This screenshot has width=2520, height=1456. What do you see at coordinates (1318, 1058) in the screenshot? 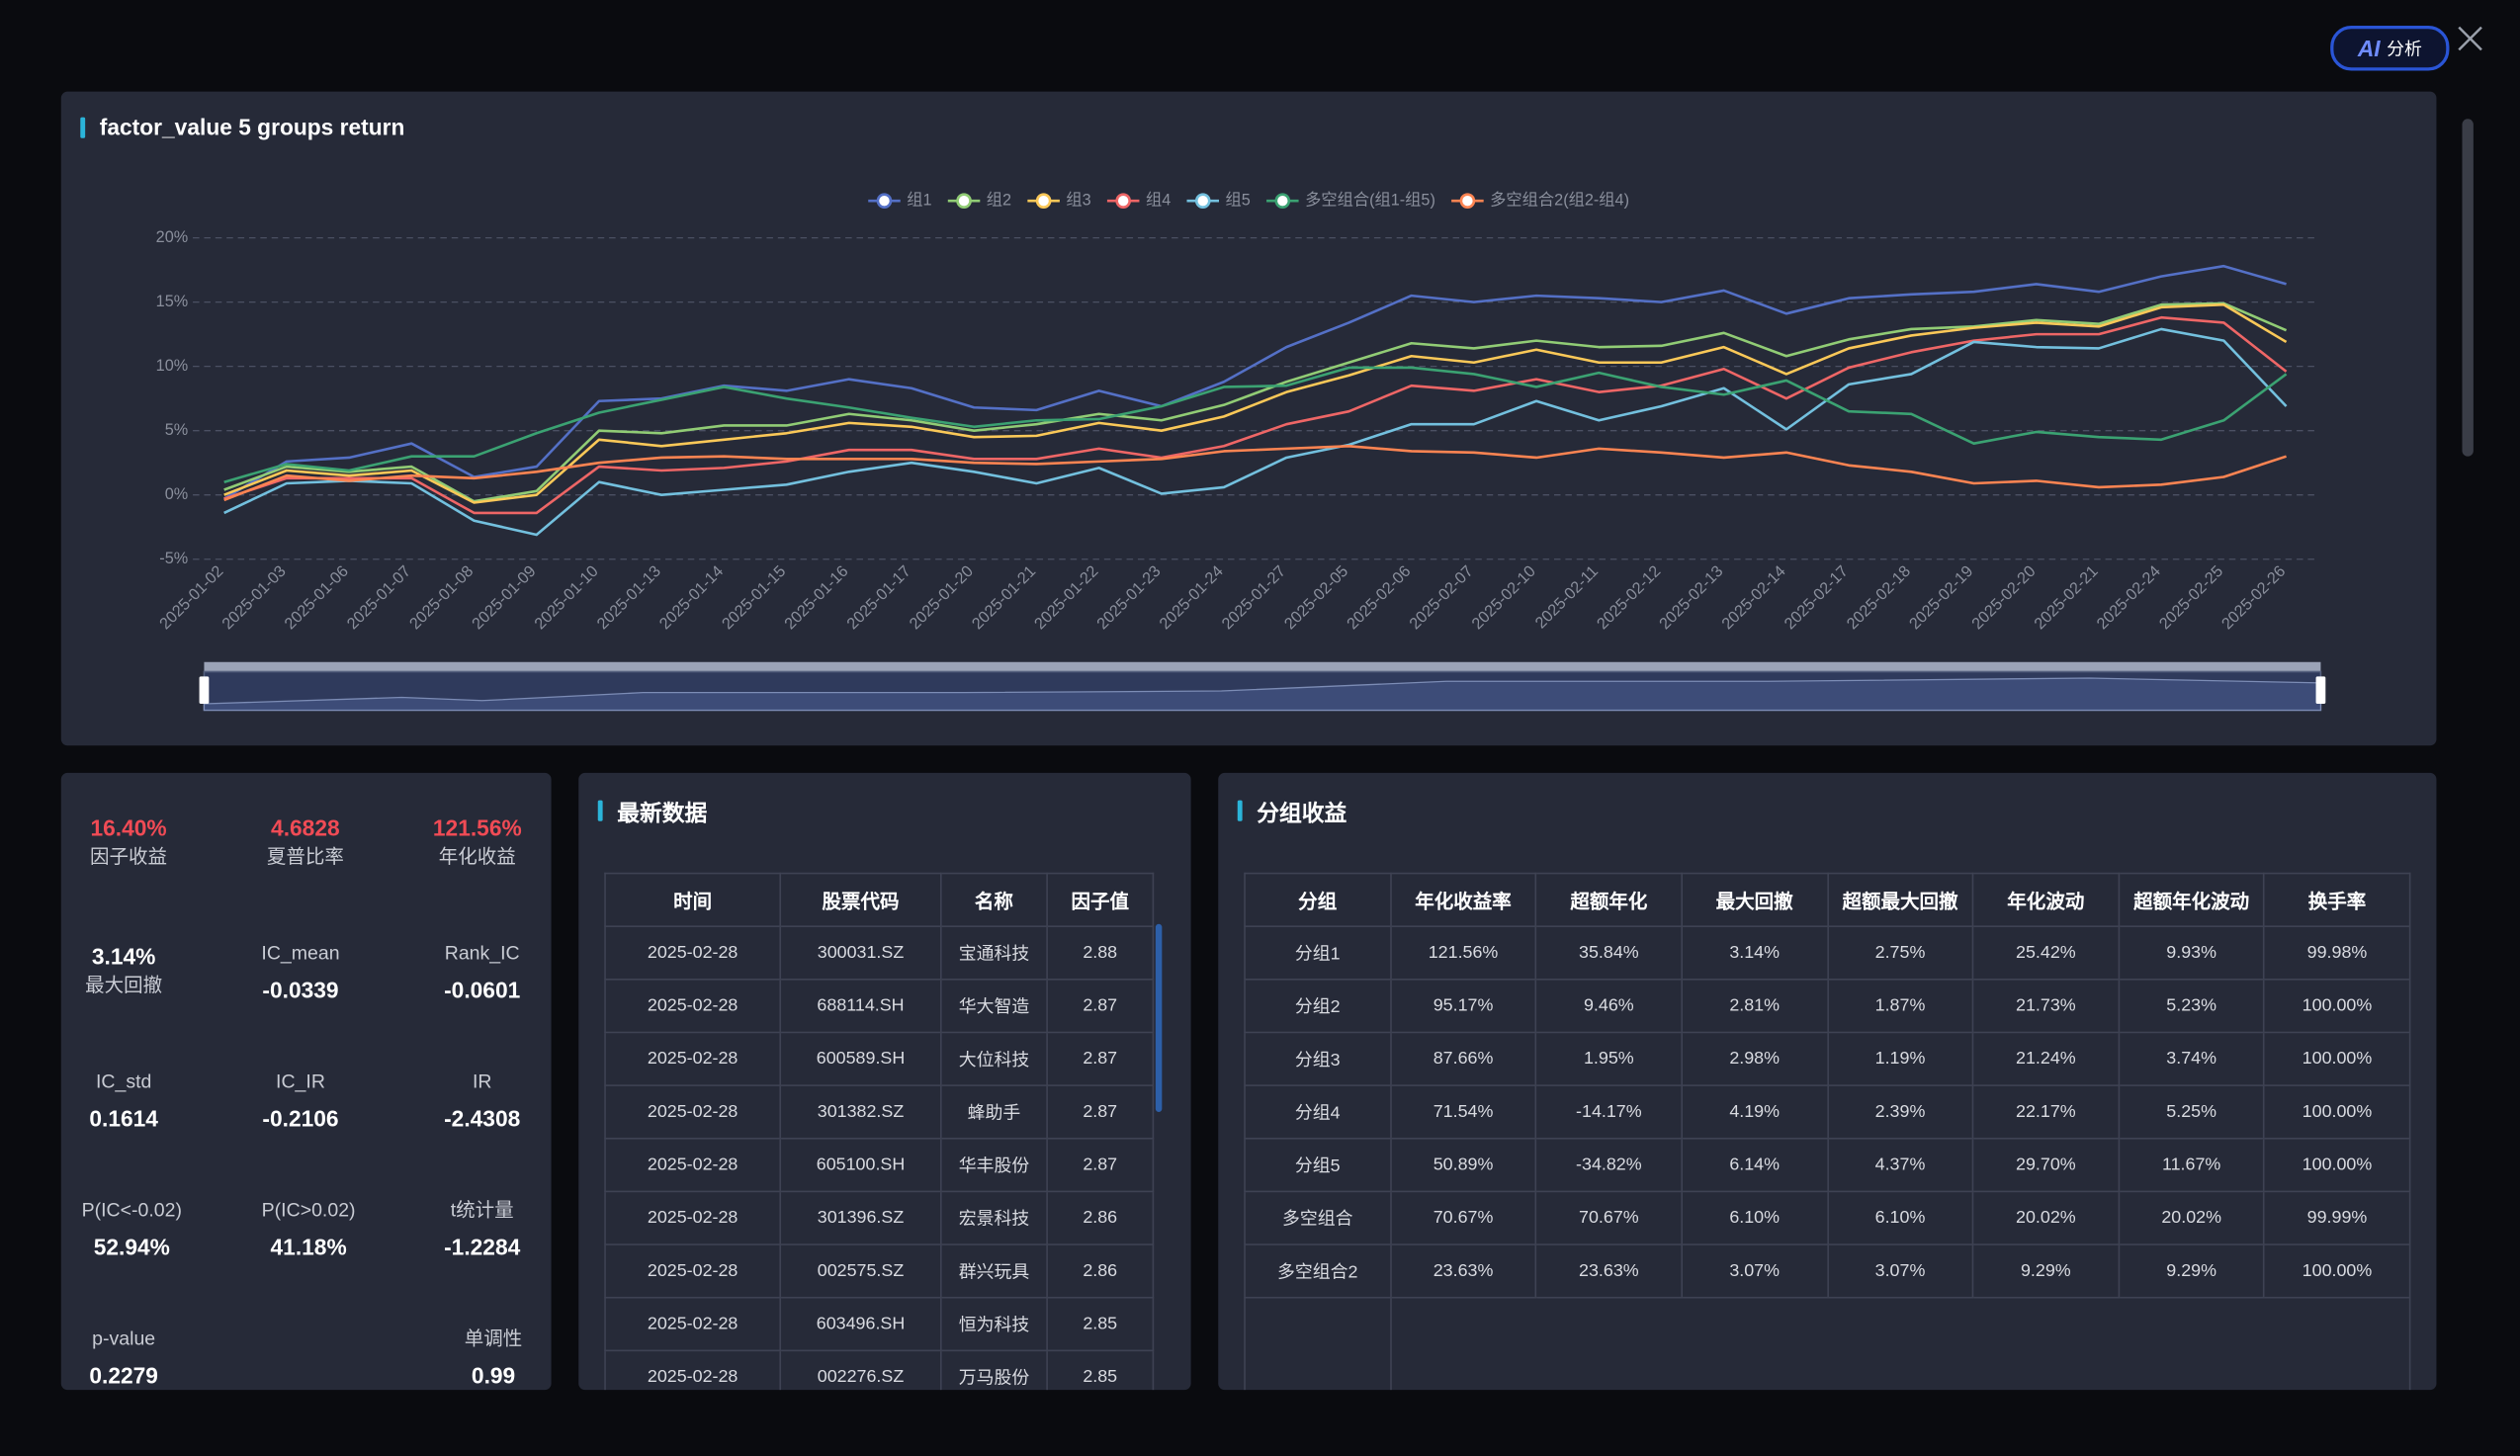
I see `table-cell: 分组3` at bounding box center [1318, 1058].